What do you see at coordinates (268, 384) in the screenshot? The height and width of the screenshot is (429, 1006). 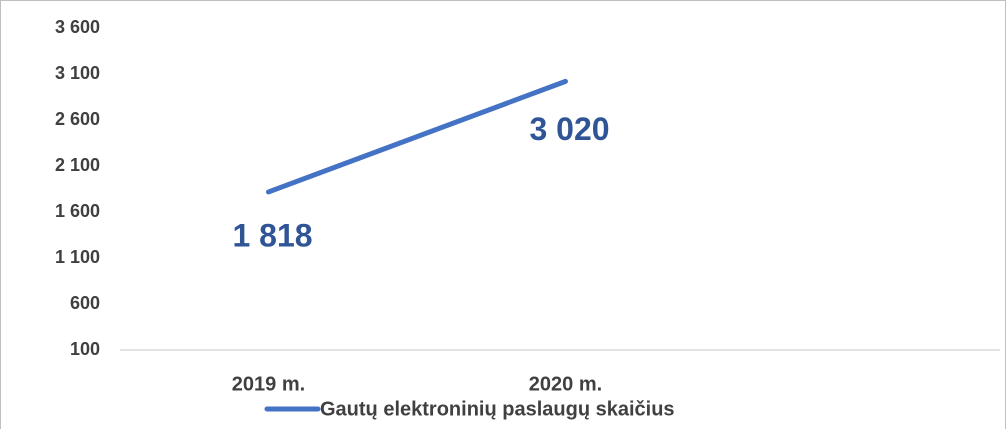 I see `x-tick-label: 2019 m.` at bounding box center [268, 384].